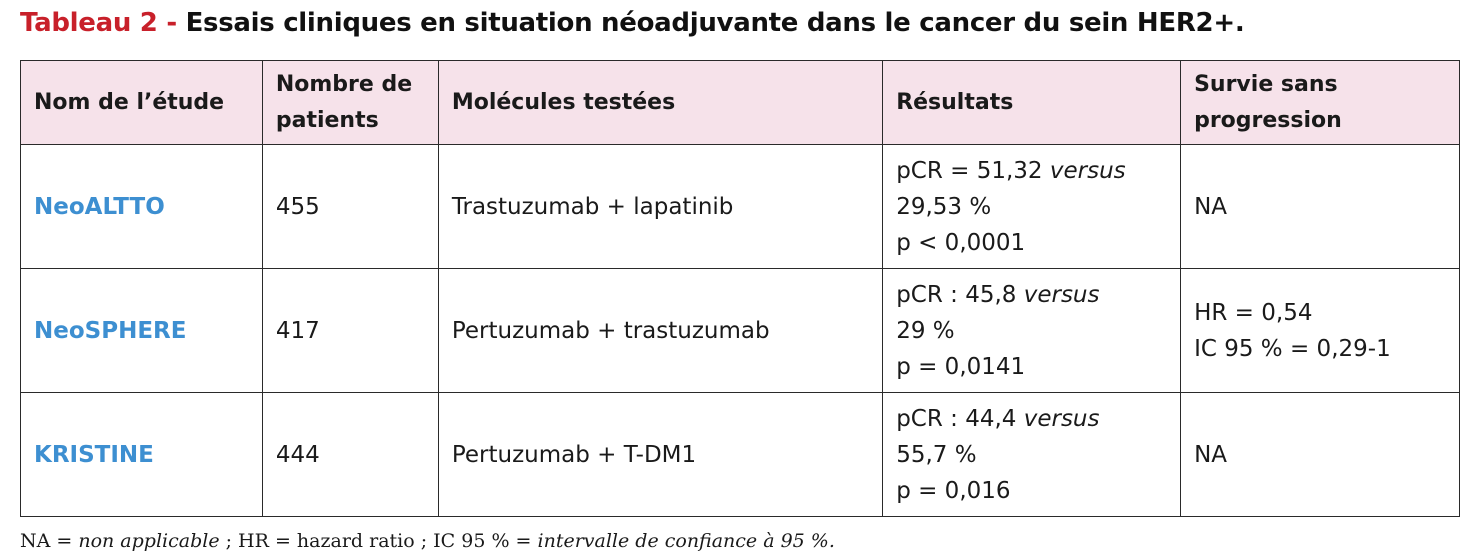 This screenshot has height=560, width=1478. I want to click on study-name: NeoALTTO, so click(141, 206).